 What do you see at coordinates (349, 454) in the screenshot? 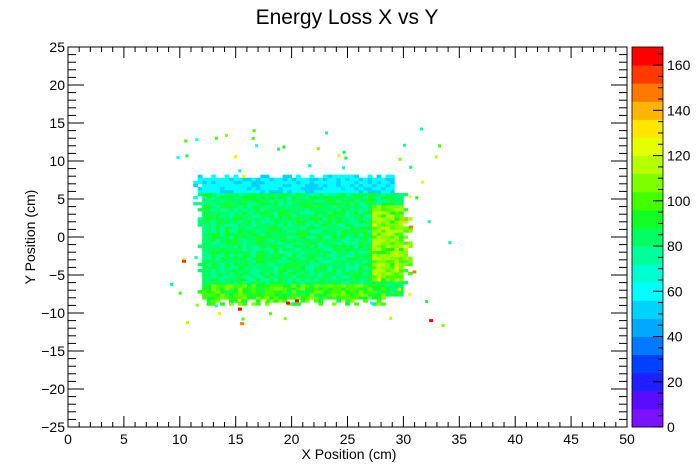
I see `x-axis-label: X Position (cm)` at bounding box center [349, 454].